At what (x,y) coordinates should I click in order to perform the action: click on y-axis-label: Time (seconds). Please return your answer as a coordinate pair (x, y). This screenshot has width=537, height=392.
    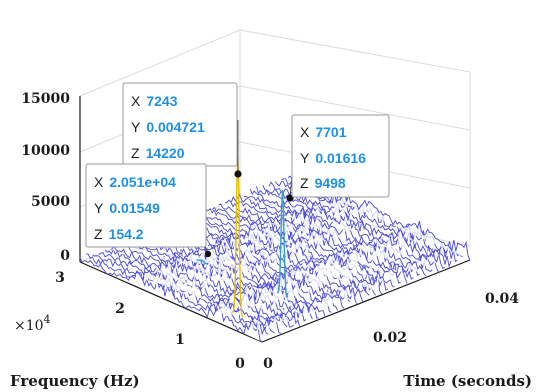
    Looking at the image, I should click on (467, 381).